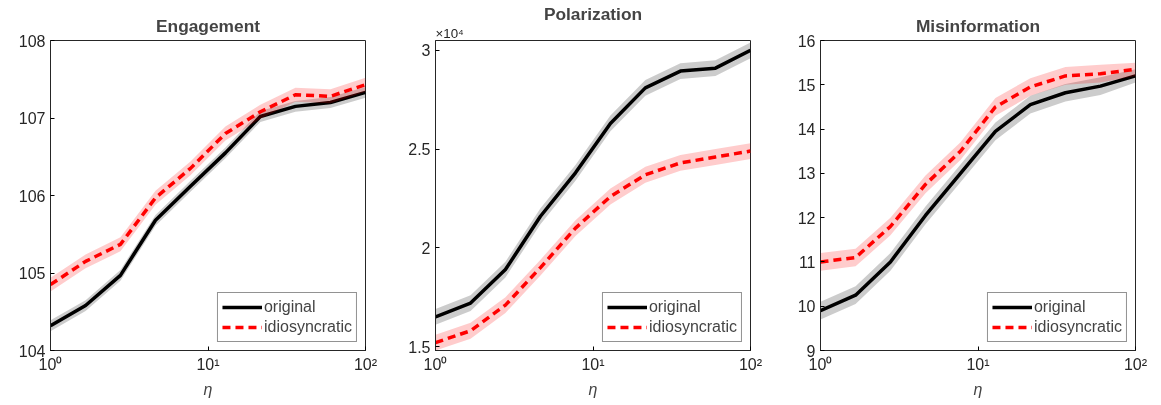  Describe the element at coordinates (806, 174) in the screenshot. I see `y-tick-label: 13` at that location.